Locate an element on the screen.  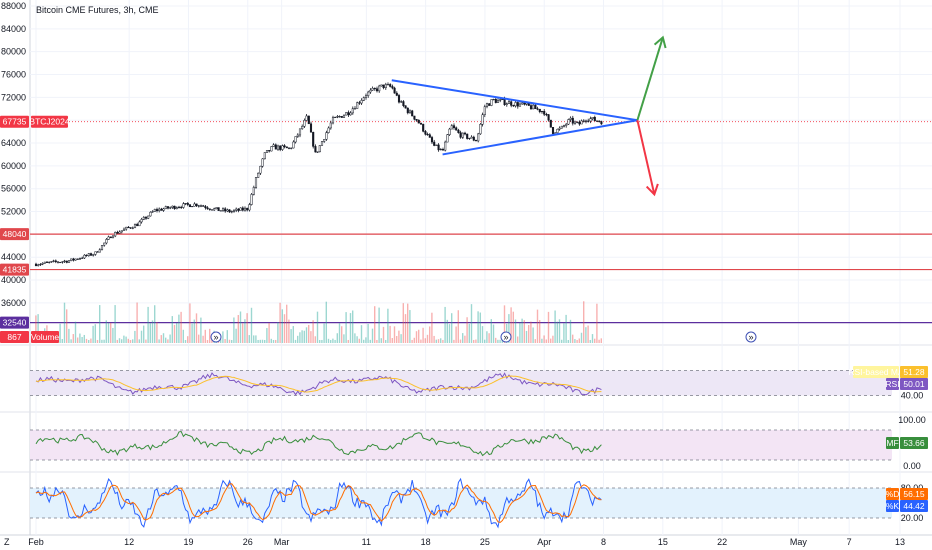
time-tick-label: 25 is located at coordinates (485, 542).